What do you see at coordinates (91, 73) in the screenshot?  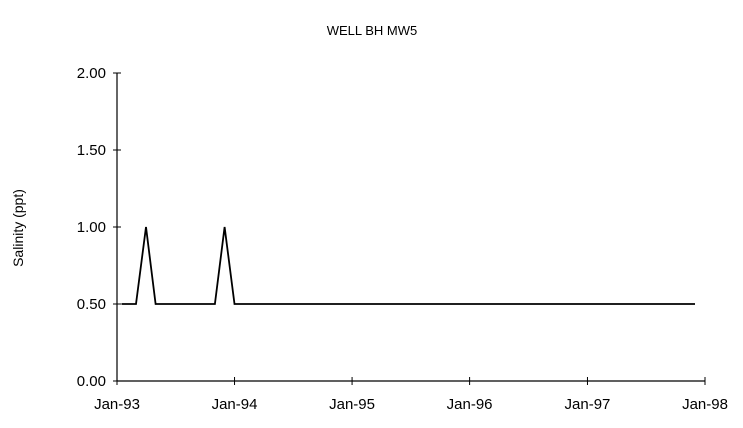 I see `y-tick-label: 2.00` at bounding box center [91, 73].